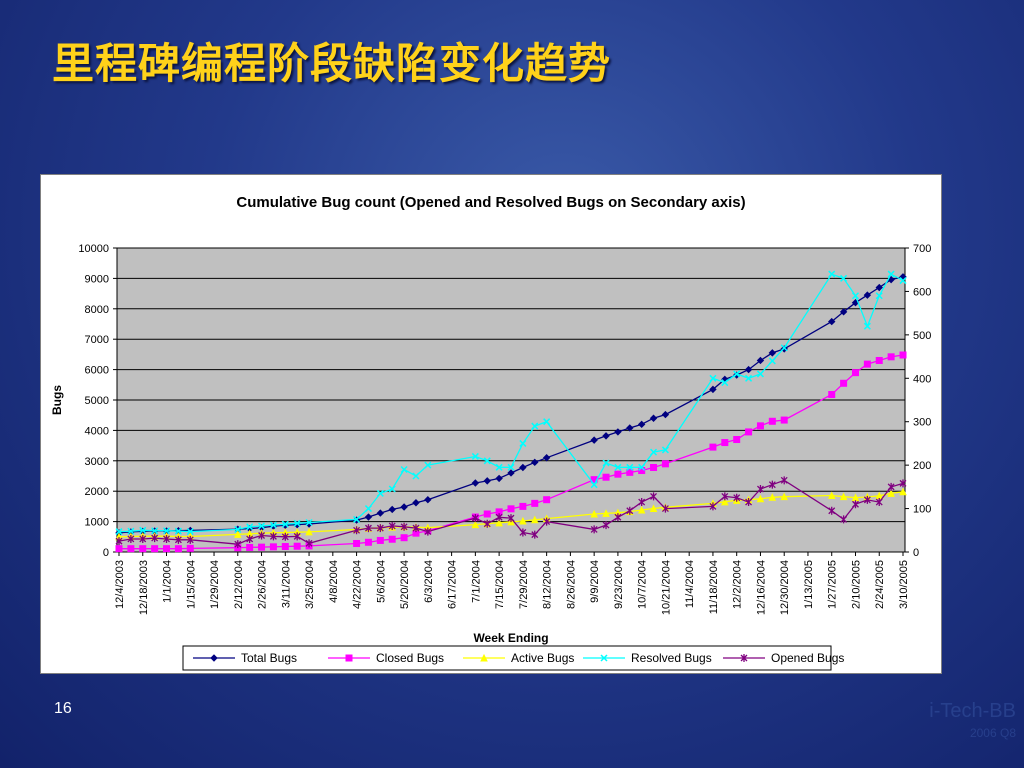 This screenshot has height=768, width=1024. I want to click on y-tick-label: 8000, so click(97, 310).